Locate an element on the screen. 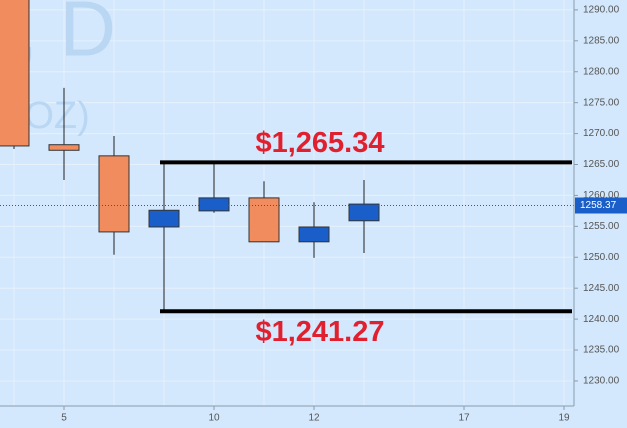 The image size is (627, 428). x-tick-label: 5 is located at coordinates (64, 418).